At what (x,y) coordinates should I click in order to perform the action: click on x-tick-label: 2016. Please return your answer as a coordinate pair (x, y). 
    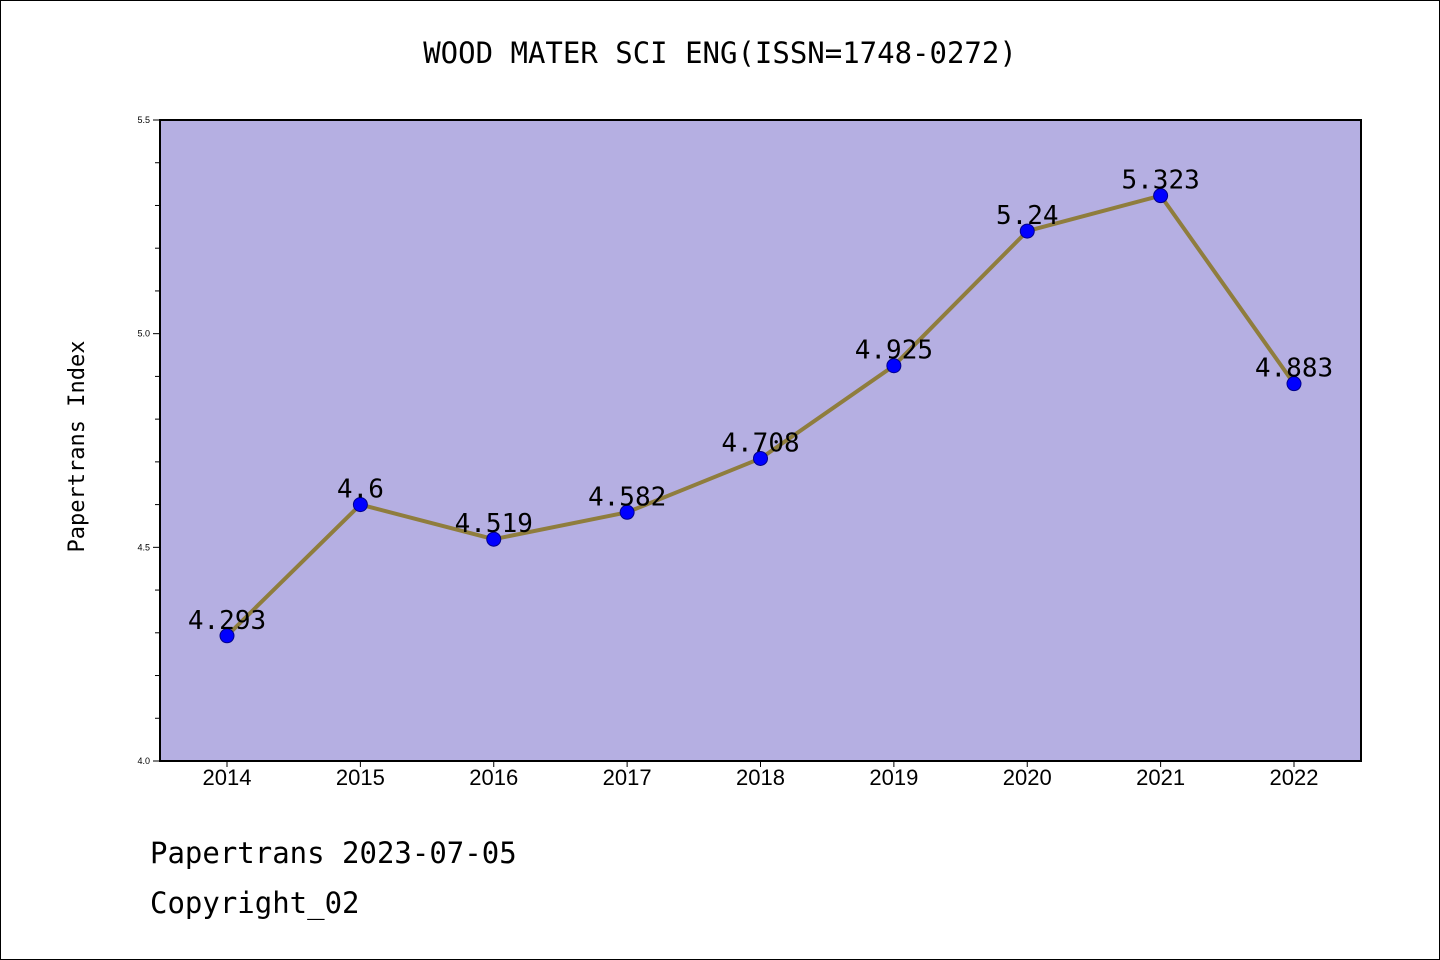
    Looking at the image, I should click on (493, 777).